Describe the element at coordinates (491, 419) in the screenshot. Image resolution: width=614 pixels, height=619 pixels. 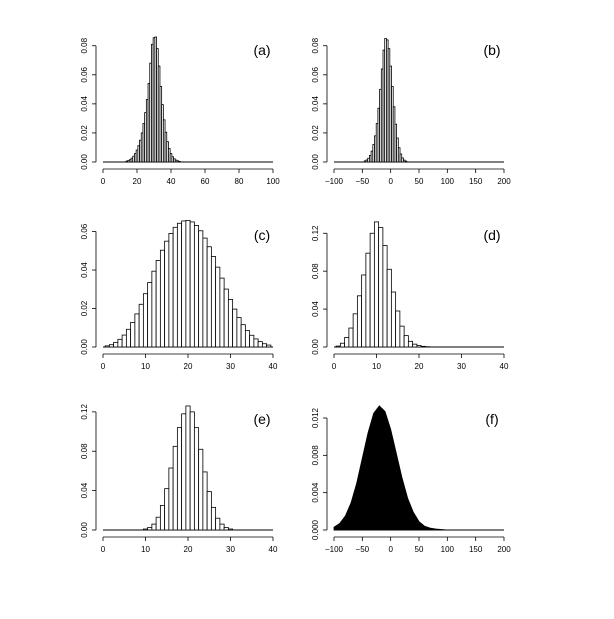
I see `panel-label: (f)` at that location.